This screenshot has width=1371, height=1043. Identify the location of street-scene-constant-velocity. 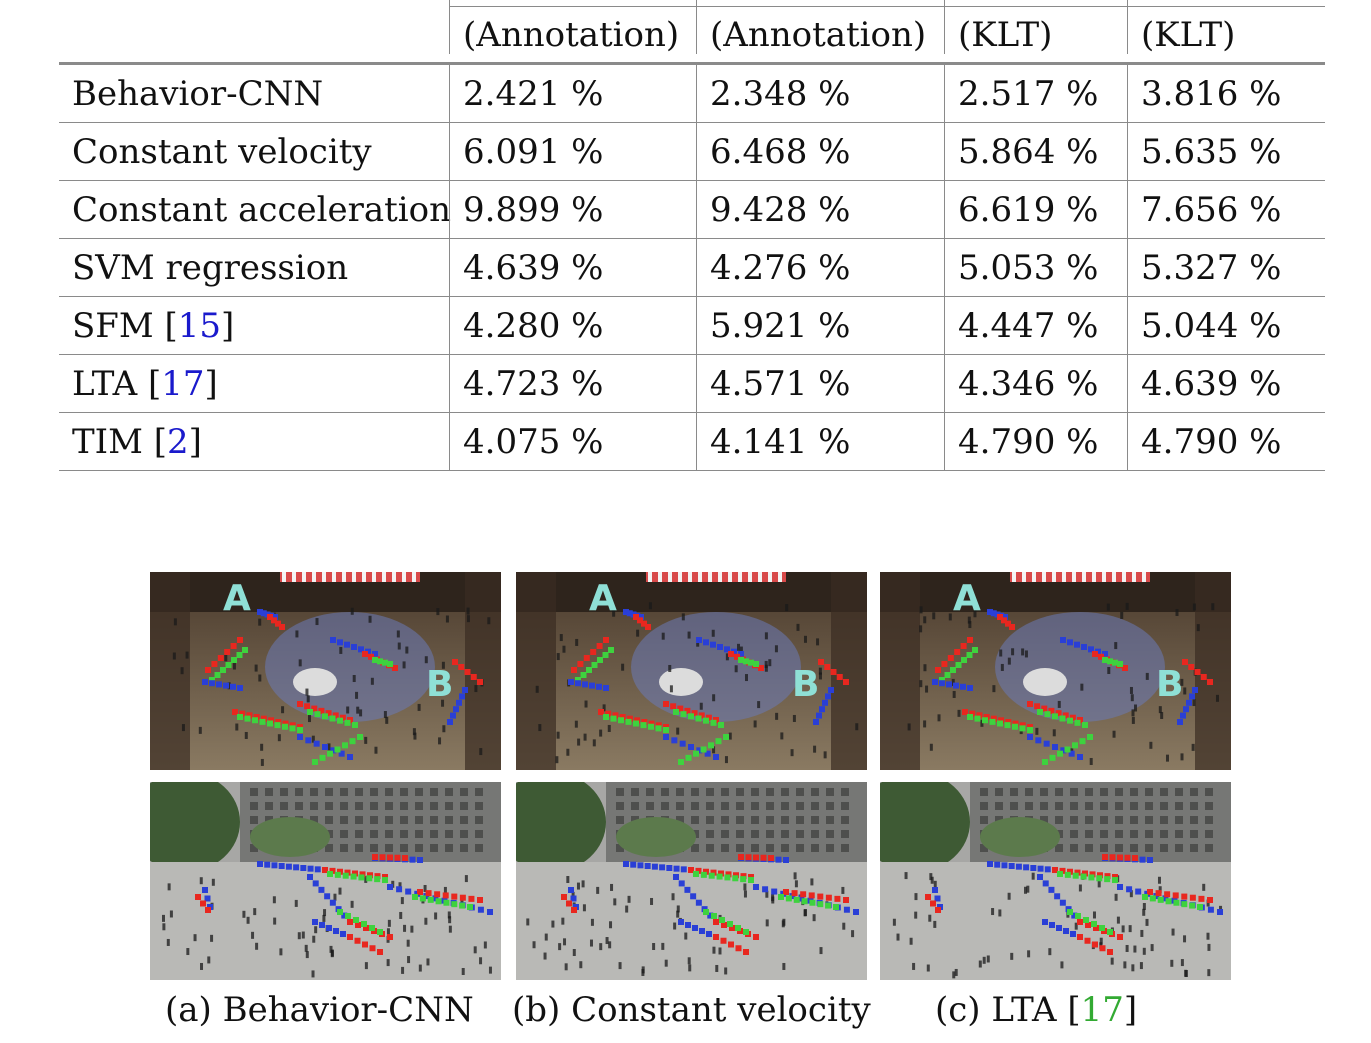
(691, 881).